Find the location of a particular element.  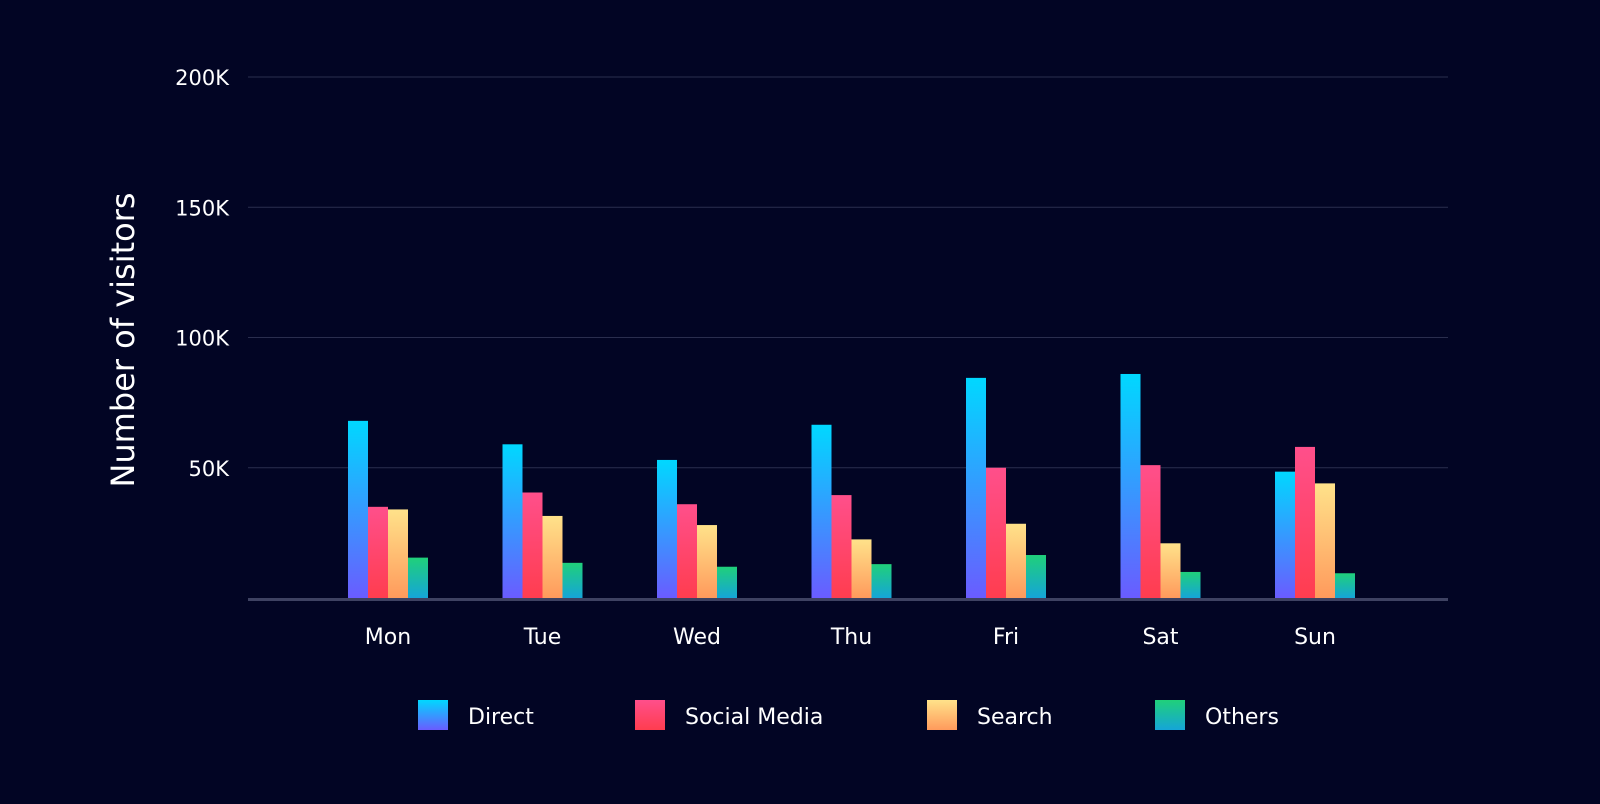

legend-label: Direct is located at coordinates (501, 717).